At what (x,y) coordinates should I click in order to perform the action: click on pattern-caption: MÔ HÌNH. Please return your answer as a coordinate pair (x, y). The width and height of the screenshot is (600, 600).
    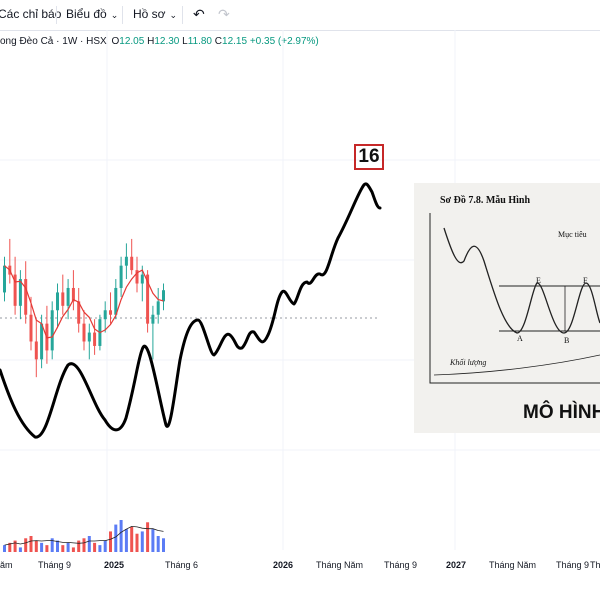
    Looking at the image, I should click on (561, 412).